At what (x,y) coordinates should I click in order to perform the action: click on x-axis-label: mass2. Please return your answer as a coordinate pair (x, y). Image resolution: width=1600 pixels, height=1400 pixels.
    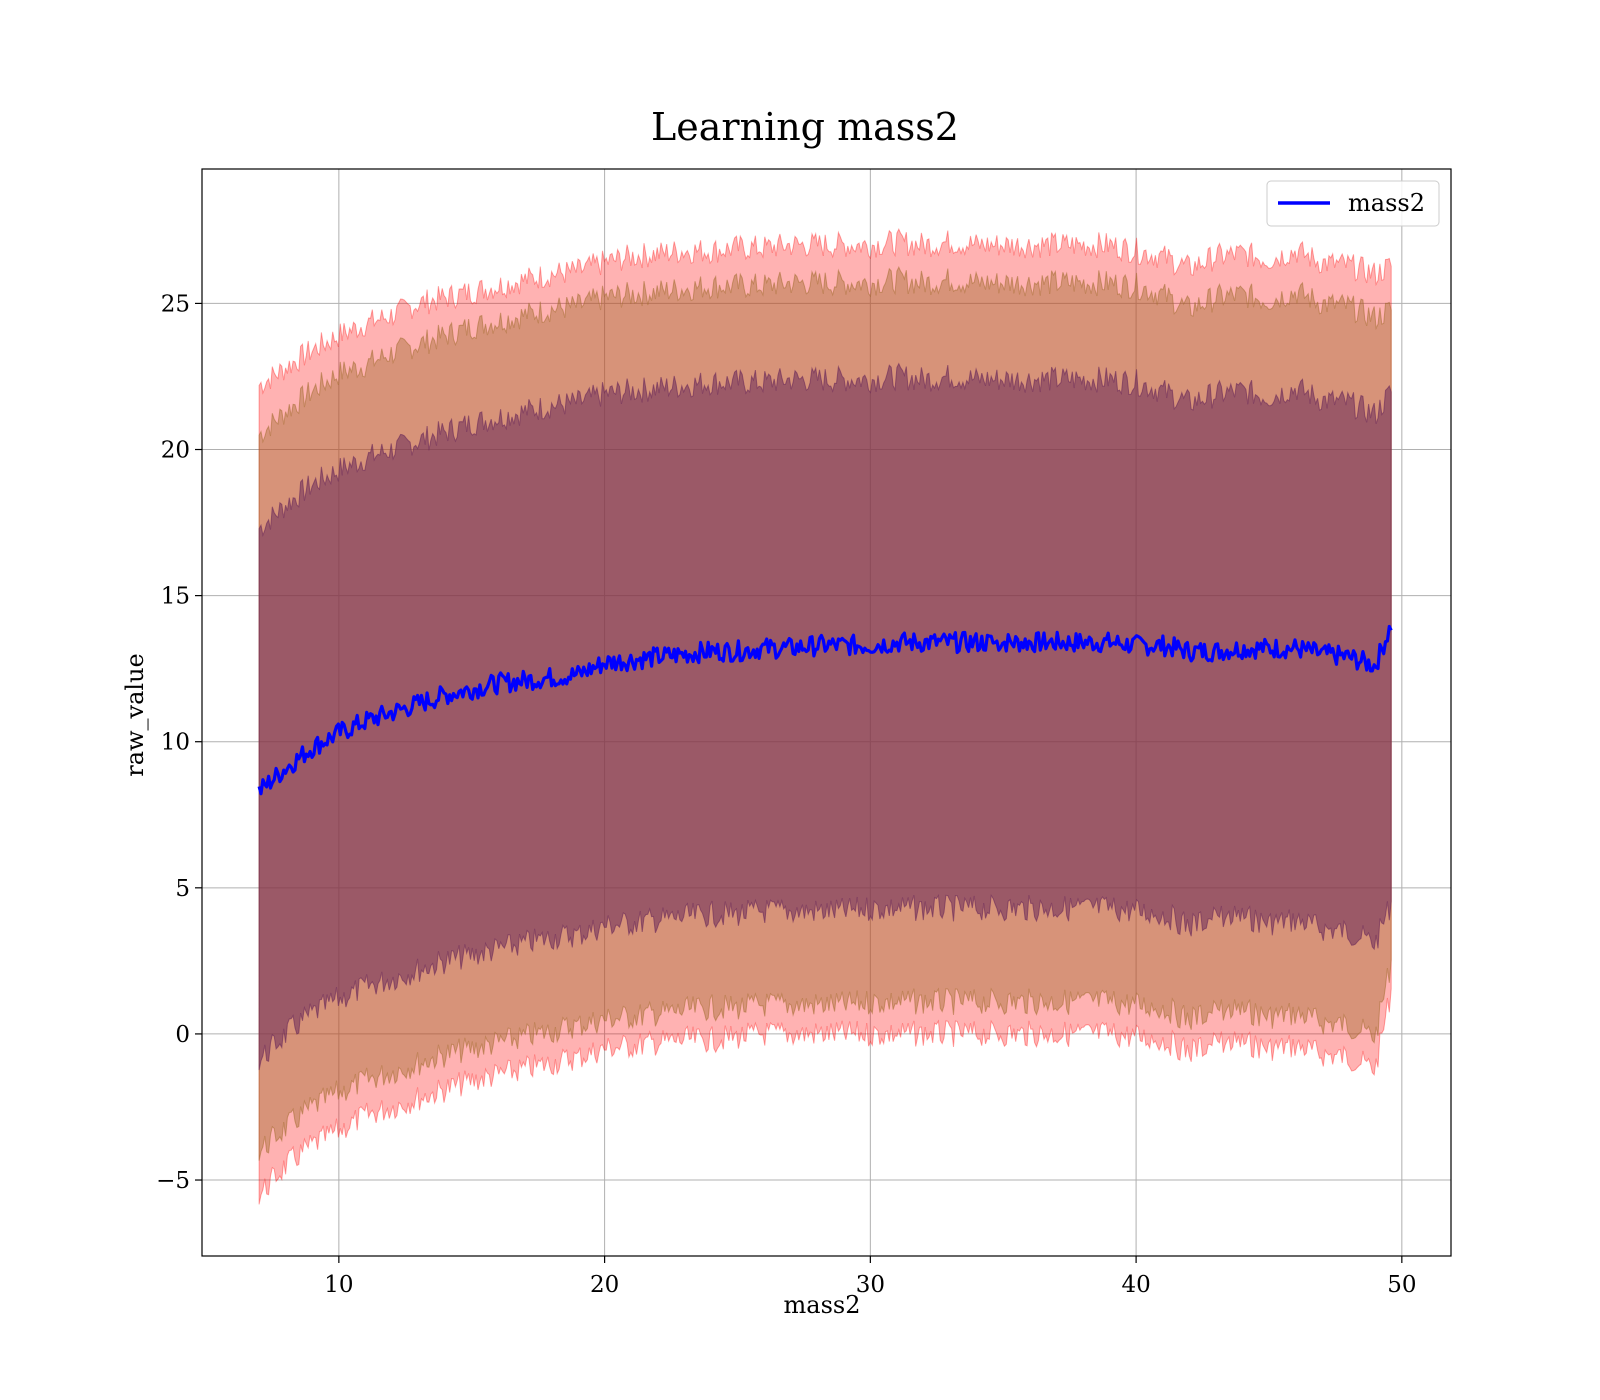
    Looking at the image, I should click on (822, 1305).